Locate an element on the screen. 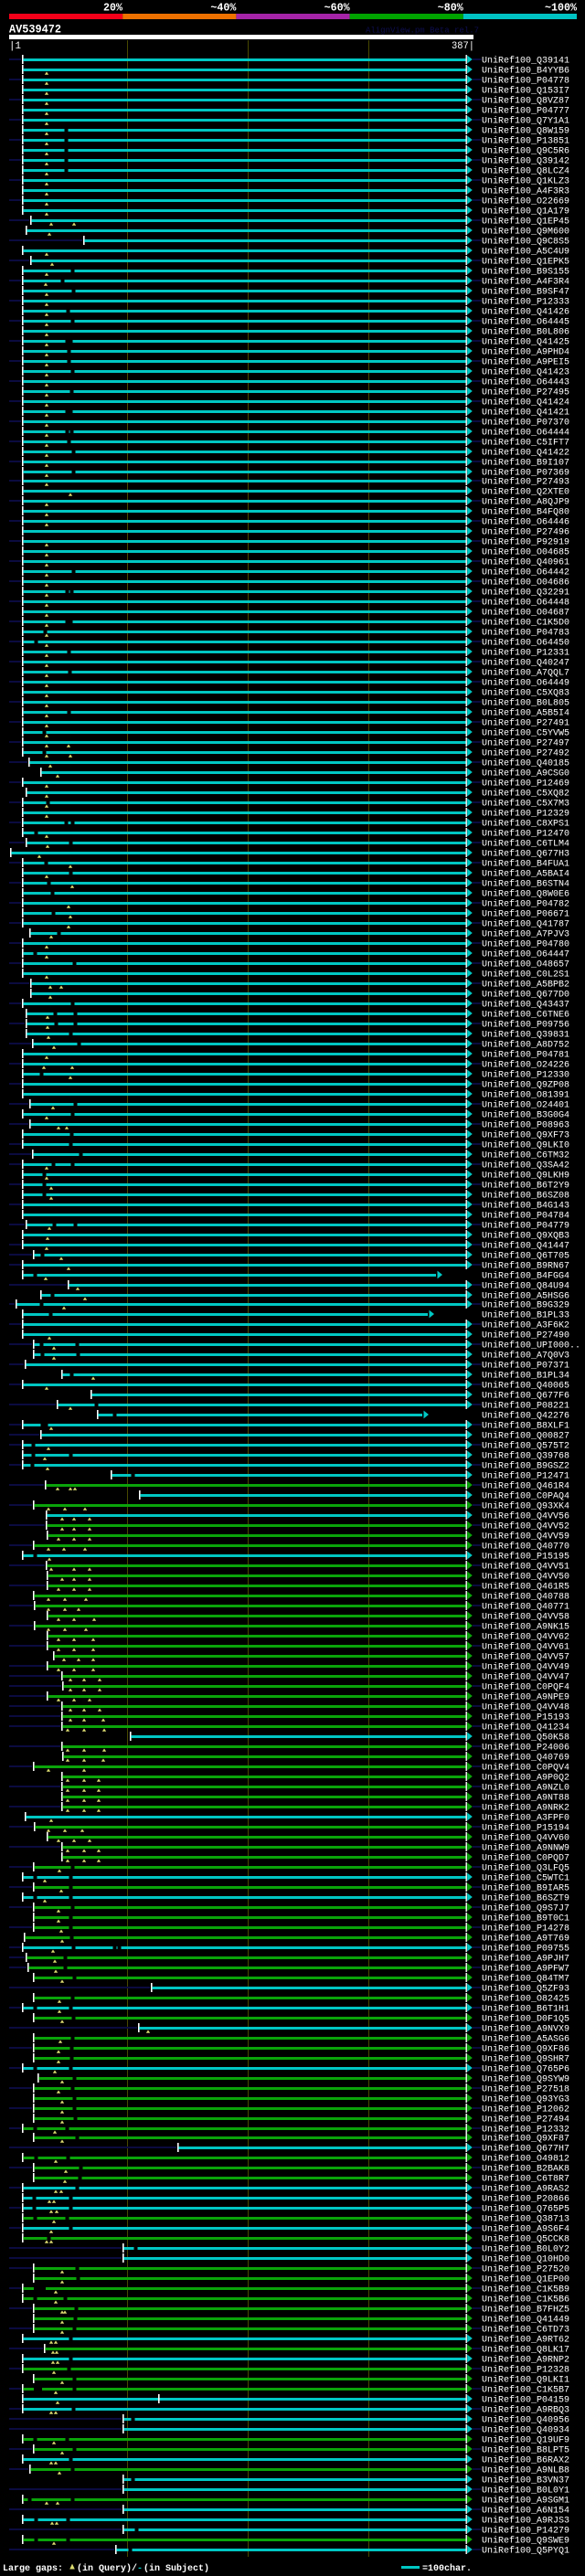 The width and height of the screenshot is (585, 2576). svg-text: UniRef100_P04783 is located at coordinates (525, 633).